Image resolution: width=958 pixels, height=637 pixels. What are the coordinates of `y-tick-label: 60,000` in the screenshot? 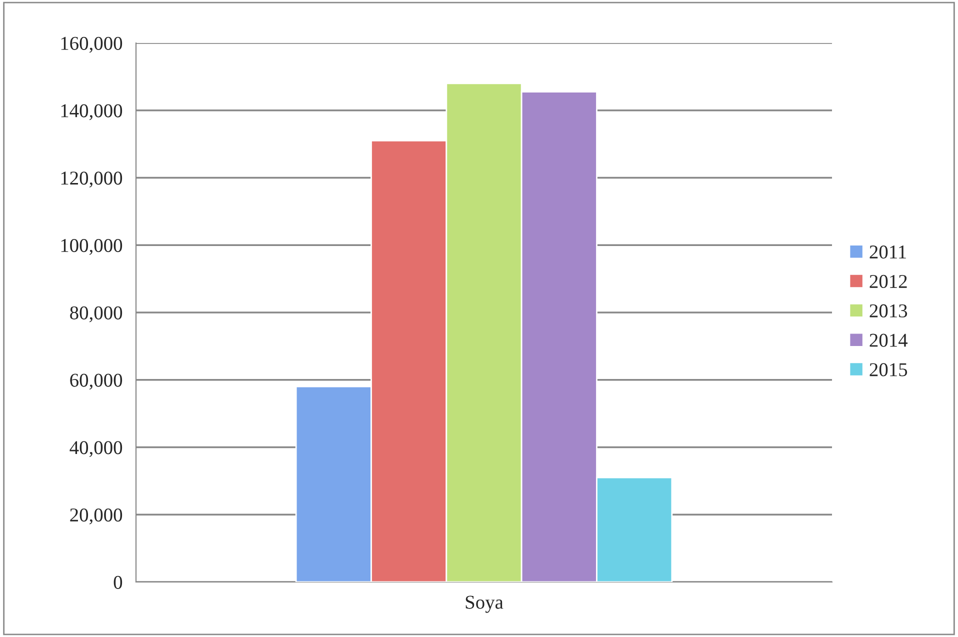 It's located at (96, 382).